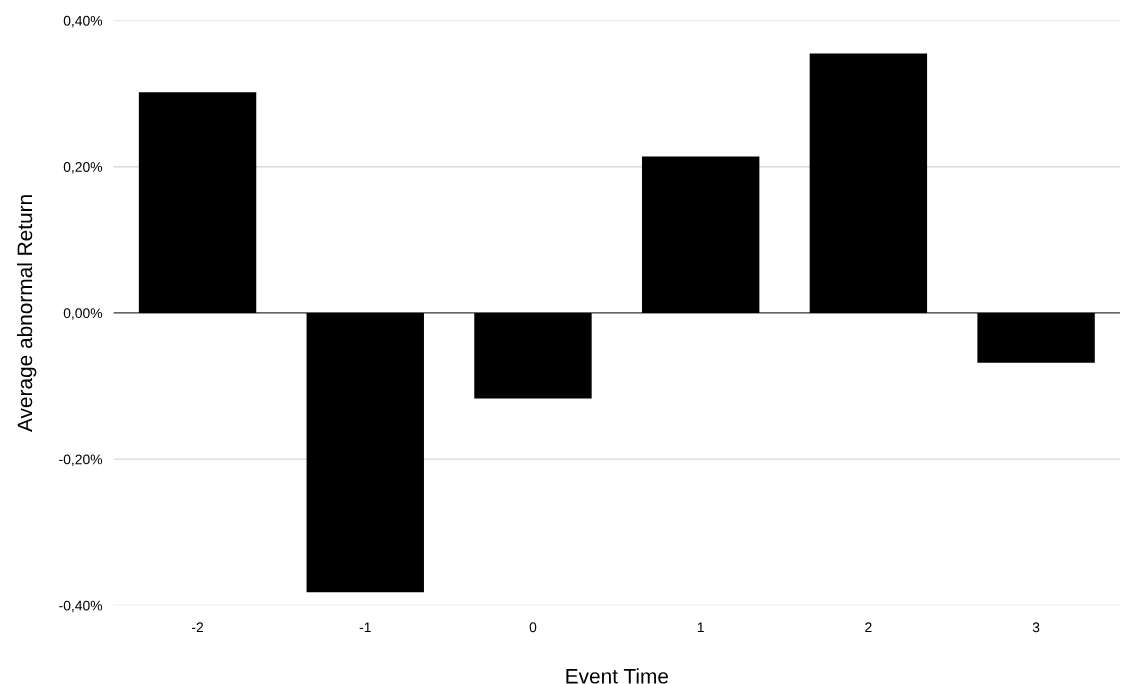 Image resolution: width=1137 pixels, height=684 pixels. Describe the element at coordinates (533, 627) in the screenshot. I see `x-tick-label: 0` at that location.